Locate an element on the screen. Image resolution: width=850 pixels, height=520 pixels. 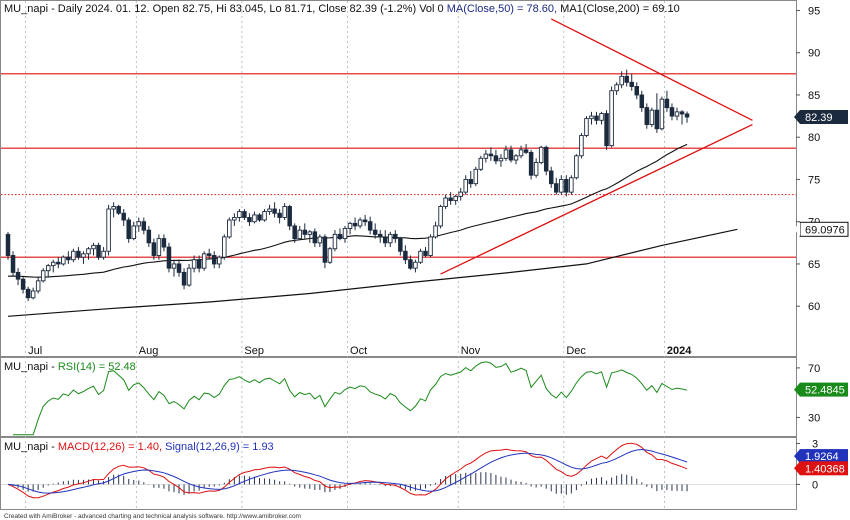
ma200-header: MA1(Close,200) = 69.10 is located at coordinates (620, 9).